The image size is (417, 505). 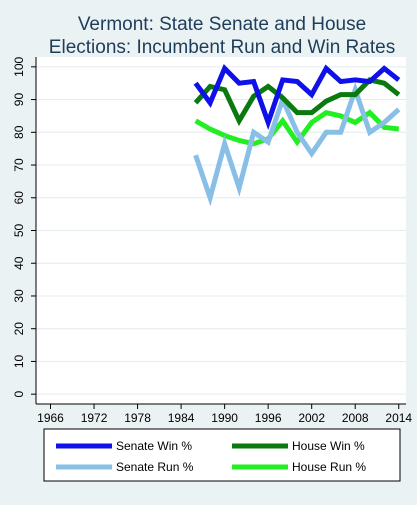 What do you see at coordinates (297, 102) in the screenshot?
I see `series-line-house-win` at bounding box center [297, 102].